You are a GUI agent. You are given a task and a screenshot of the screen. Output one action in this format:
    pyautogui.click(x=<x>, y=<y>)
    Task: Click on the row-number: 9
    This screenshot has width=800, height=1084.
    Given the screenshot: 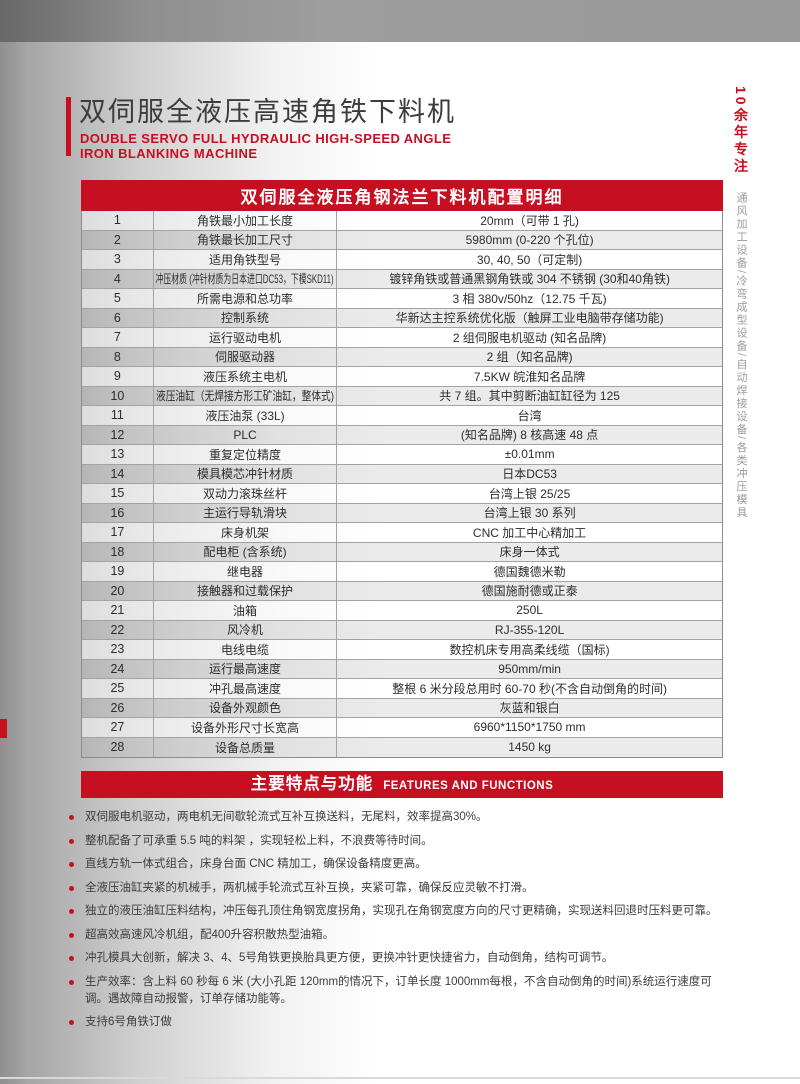 What is the action you would take?
    pyautogui.click(x=117, y=376)
    